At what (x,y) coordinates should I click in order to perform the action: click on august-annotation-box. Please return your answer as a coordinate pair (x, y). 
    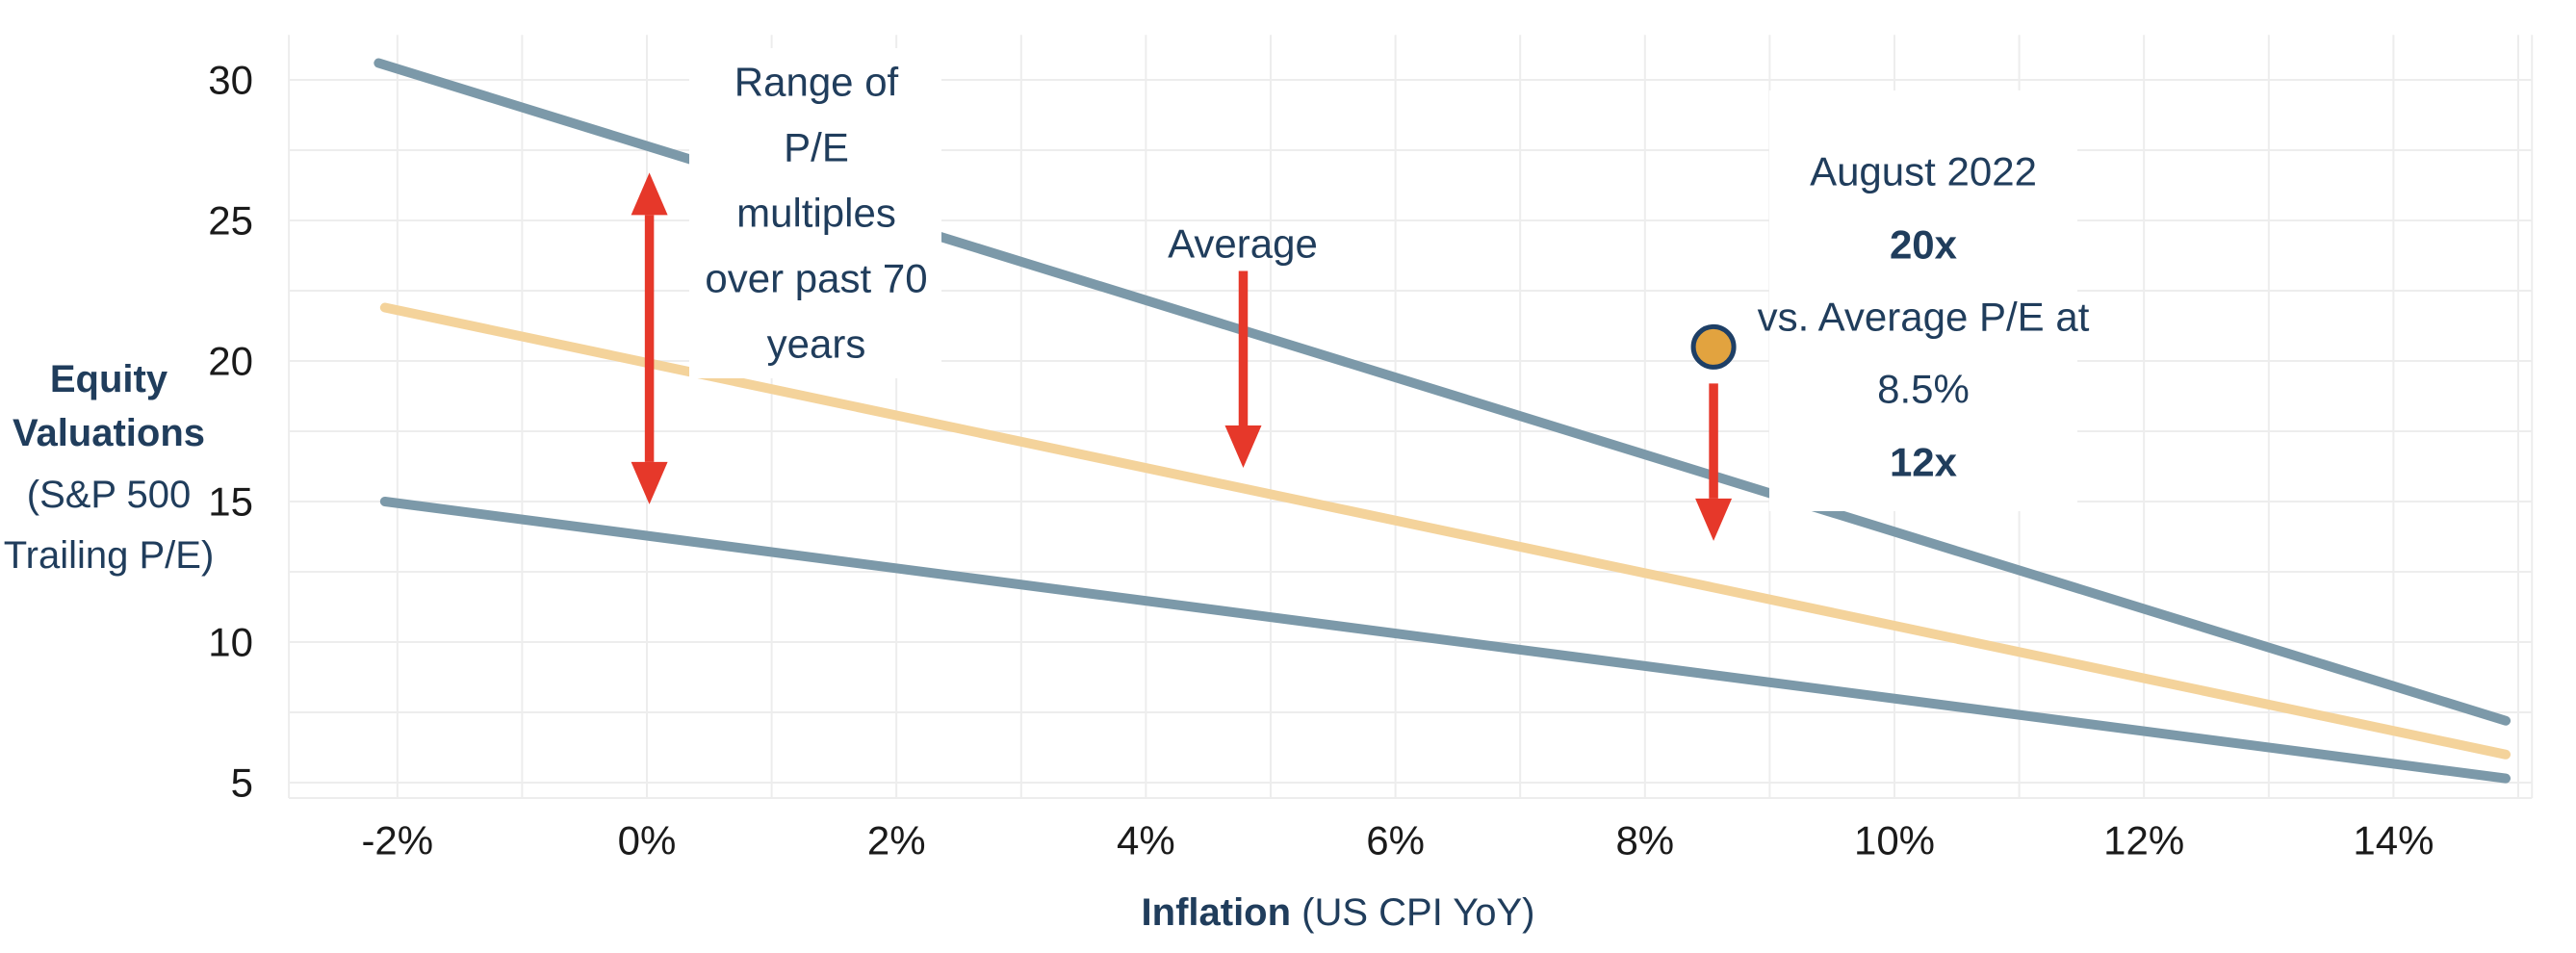
    Looking at the image, I should click on (1923, 300).